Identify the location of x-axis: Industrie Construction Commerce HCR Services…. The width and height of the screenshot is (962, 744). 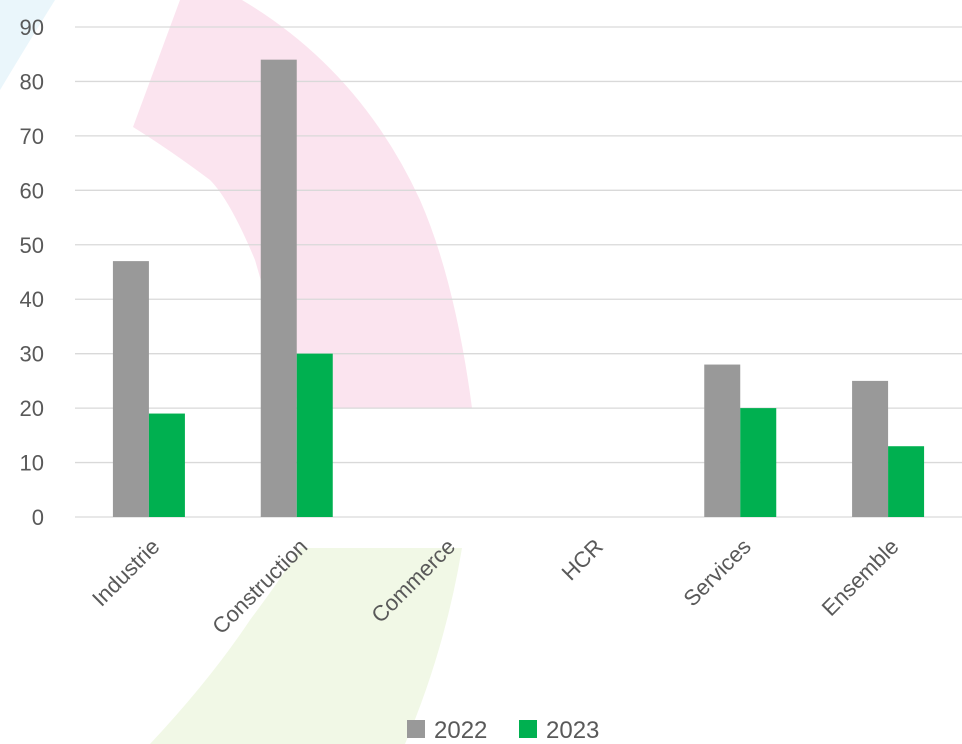
(495, 586).